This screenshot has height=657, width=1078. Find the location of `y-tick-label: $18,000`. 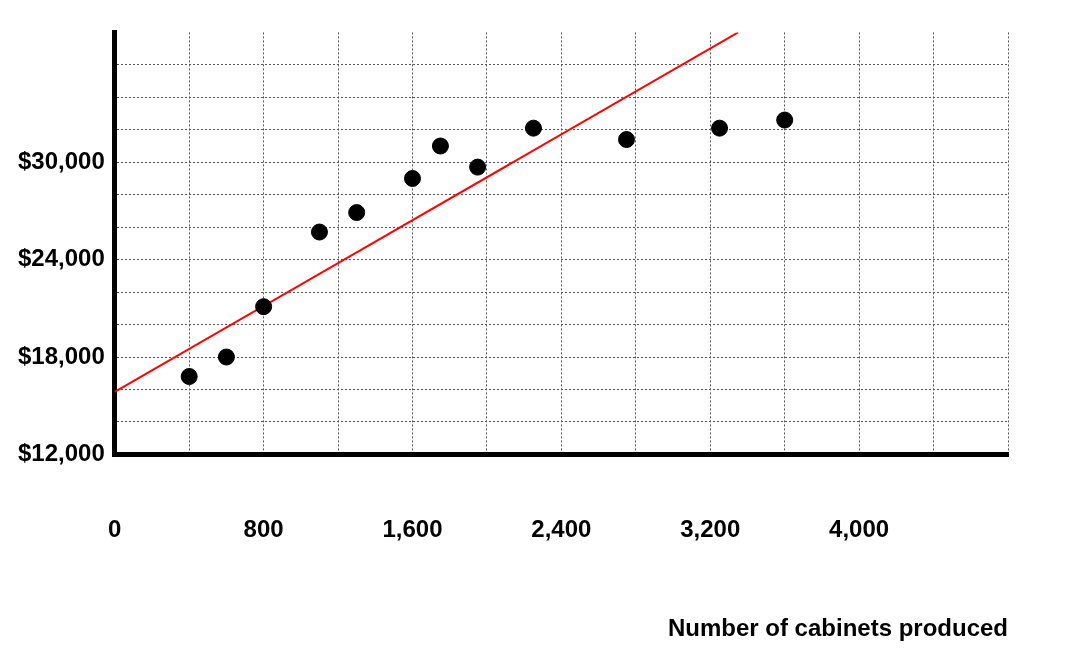

y-tick-label: $18,000 is located at coordinates (61, 355).